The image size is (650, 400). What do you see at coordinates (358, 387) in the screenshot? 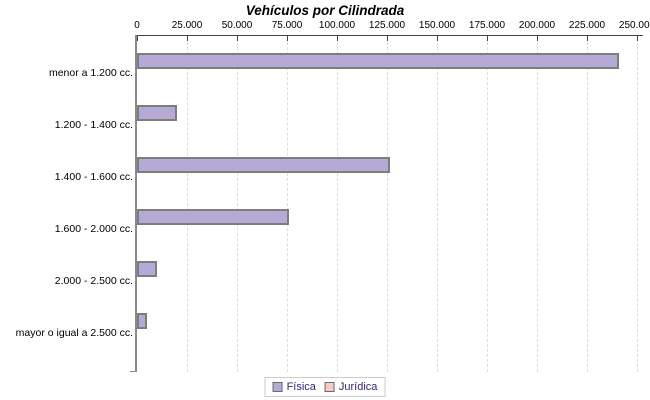
I see `legend-label-juridica: Jurídica` at bounding box center [358, 387].